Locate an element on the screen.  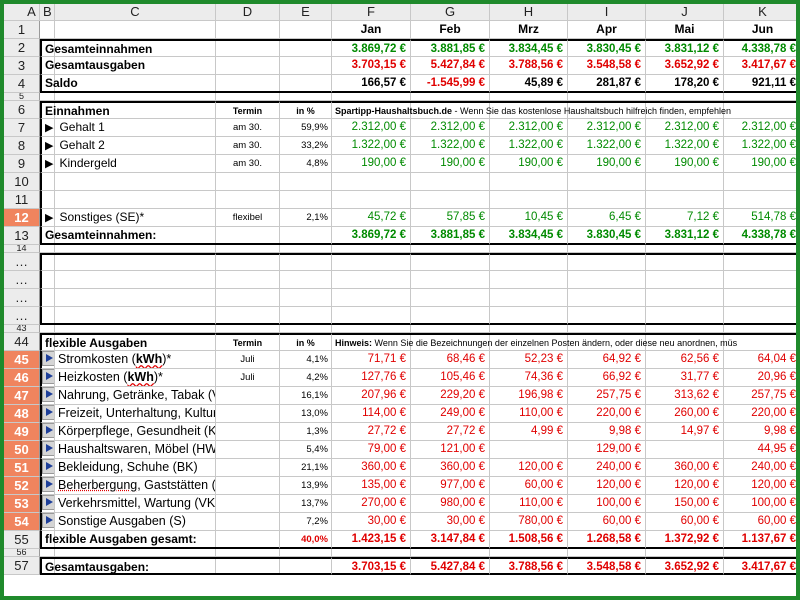
grand-total-value: 3.548,58 € is located at coordinates (607, 566).